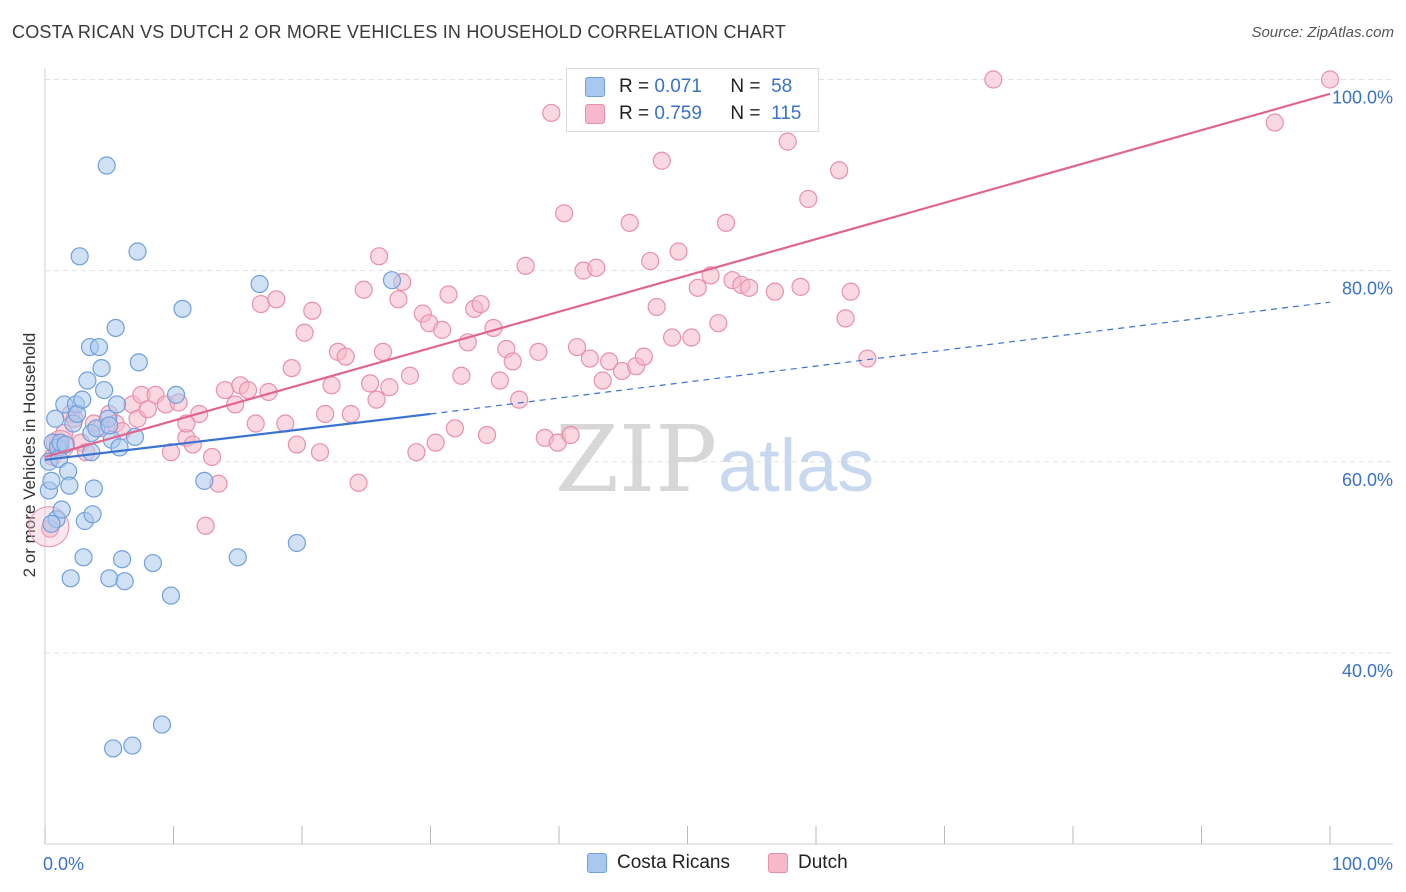 The image size is (1406, 892). Describe the element at coordinates (782, 86) in the screenshot. I see `legend-n-value: 58` at that location.